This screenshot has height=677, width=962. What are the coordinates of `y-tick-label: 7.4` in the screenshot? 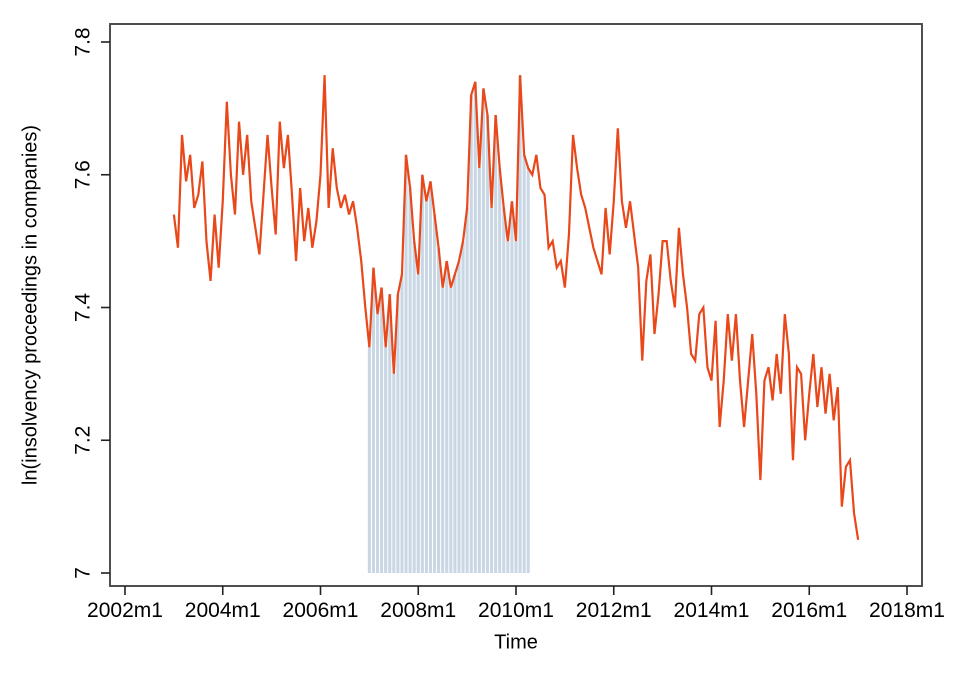 It's located at (83, 308).